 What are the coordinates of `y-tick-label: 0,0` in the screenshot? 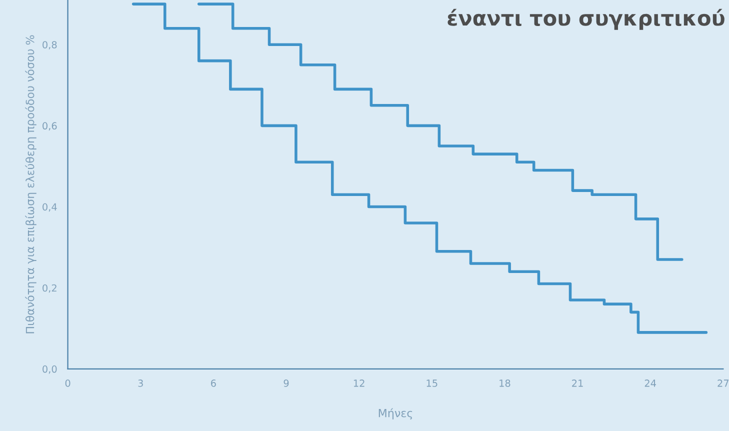 It's located at (49, 369).